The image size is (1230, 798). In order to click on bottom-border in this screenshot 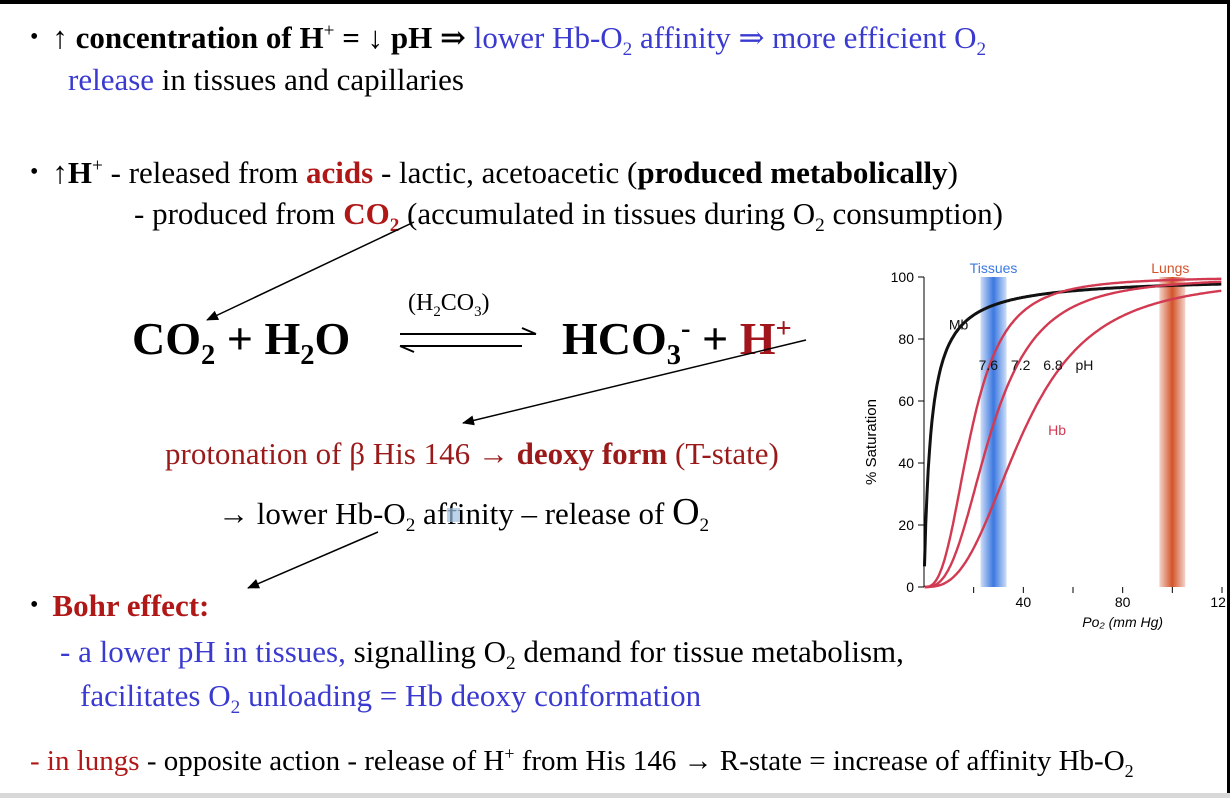, I will do `click(615, 795)`.